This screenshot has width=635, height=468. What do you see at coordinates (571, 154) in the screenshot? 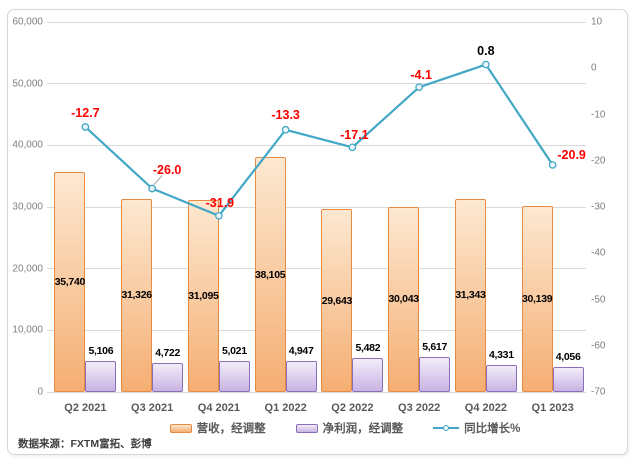
I see `yoy-growth-point-label: -20.9` at bounding box center [571, 154].